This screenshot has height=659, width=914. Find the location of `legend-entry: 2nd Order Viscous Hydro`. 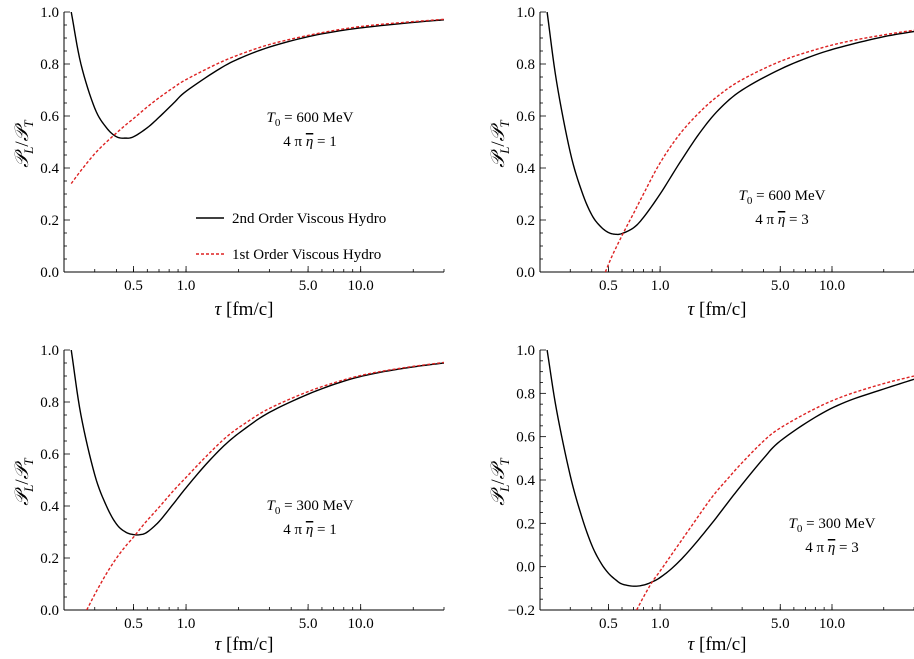

legend-entry: 2nd Order Viscous Hydro is located at coordinates (309, 219).